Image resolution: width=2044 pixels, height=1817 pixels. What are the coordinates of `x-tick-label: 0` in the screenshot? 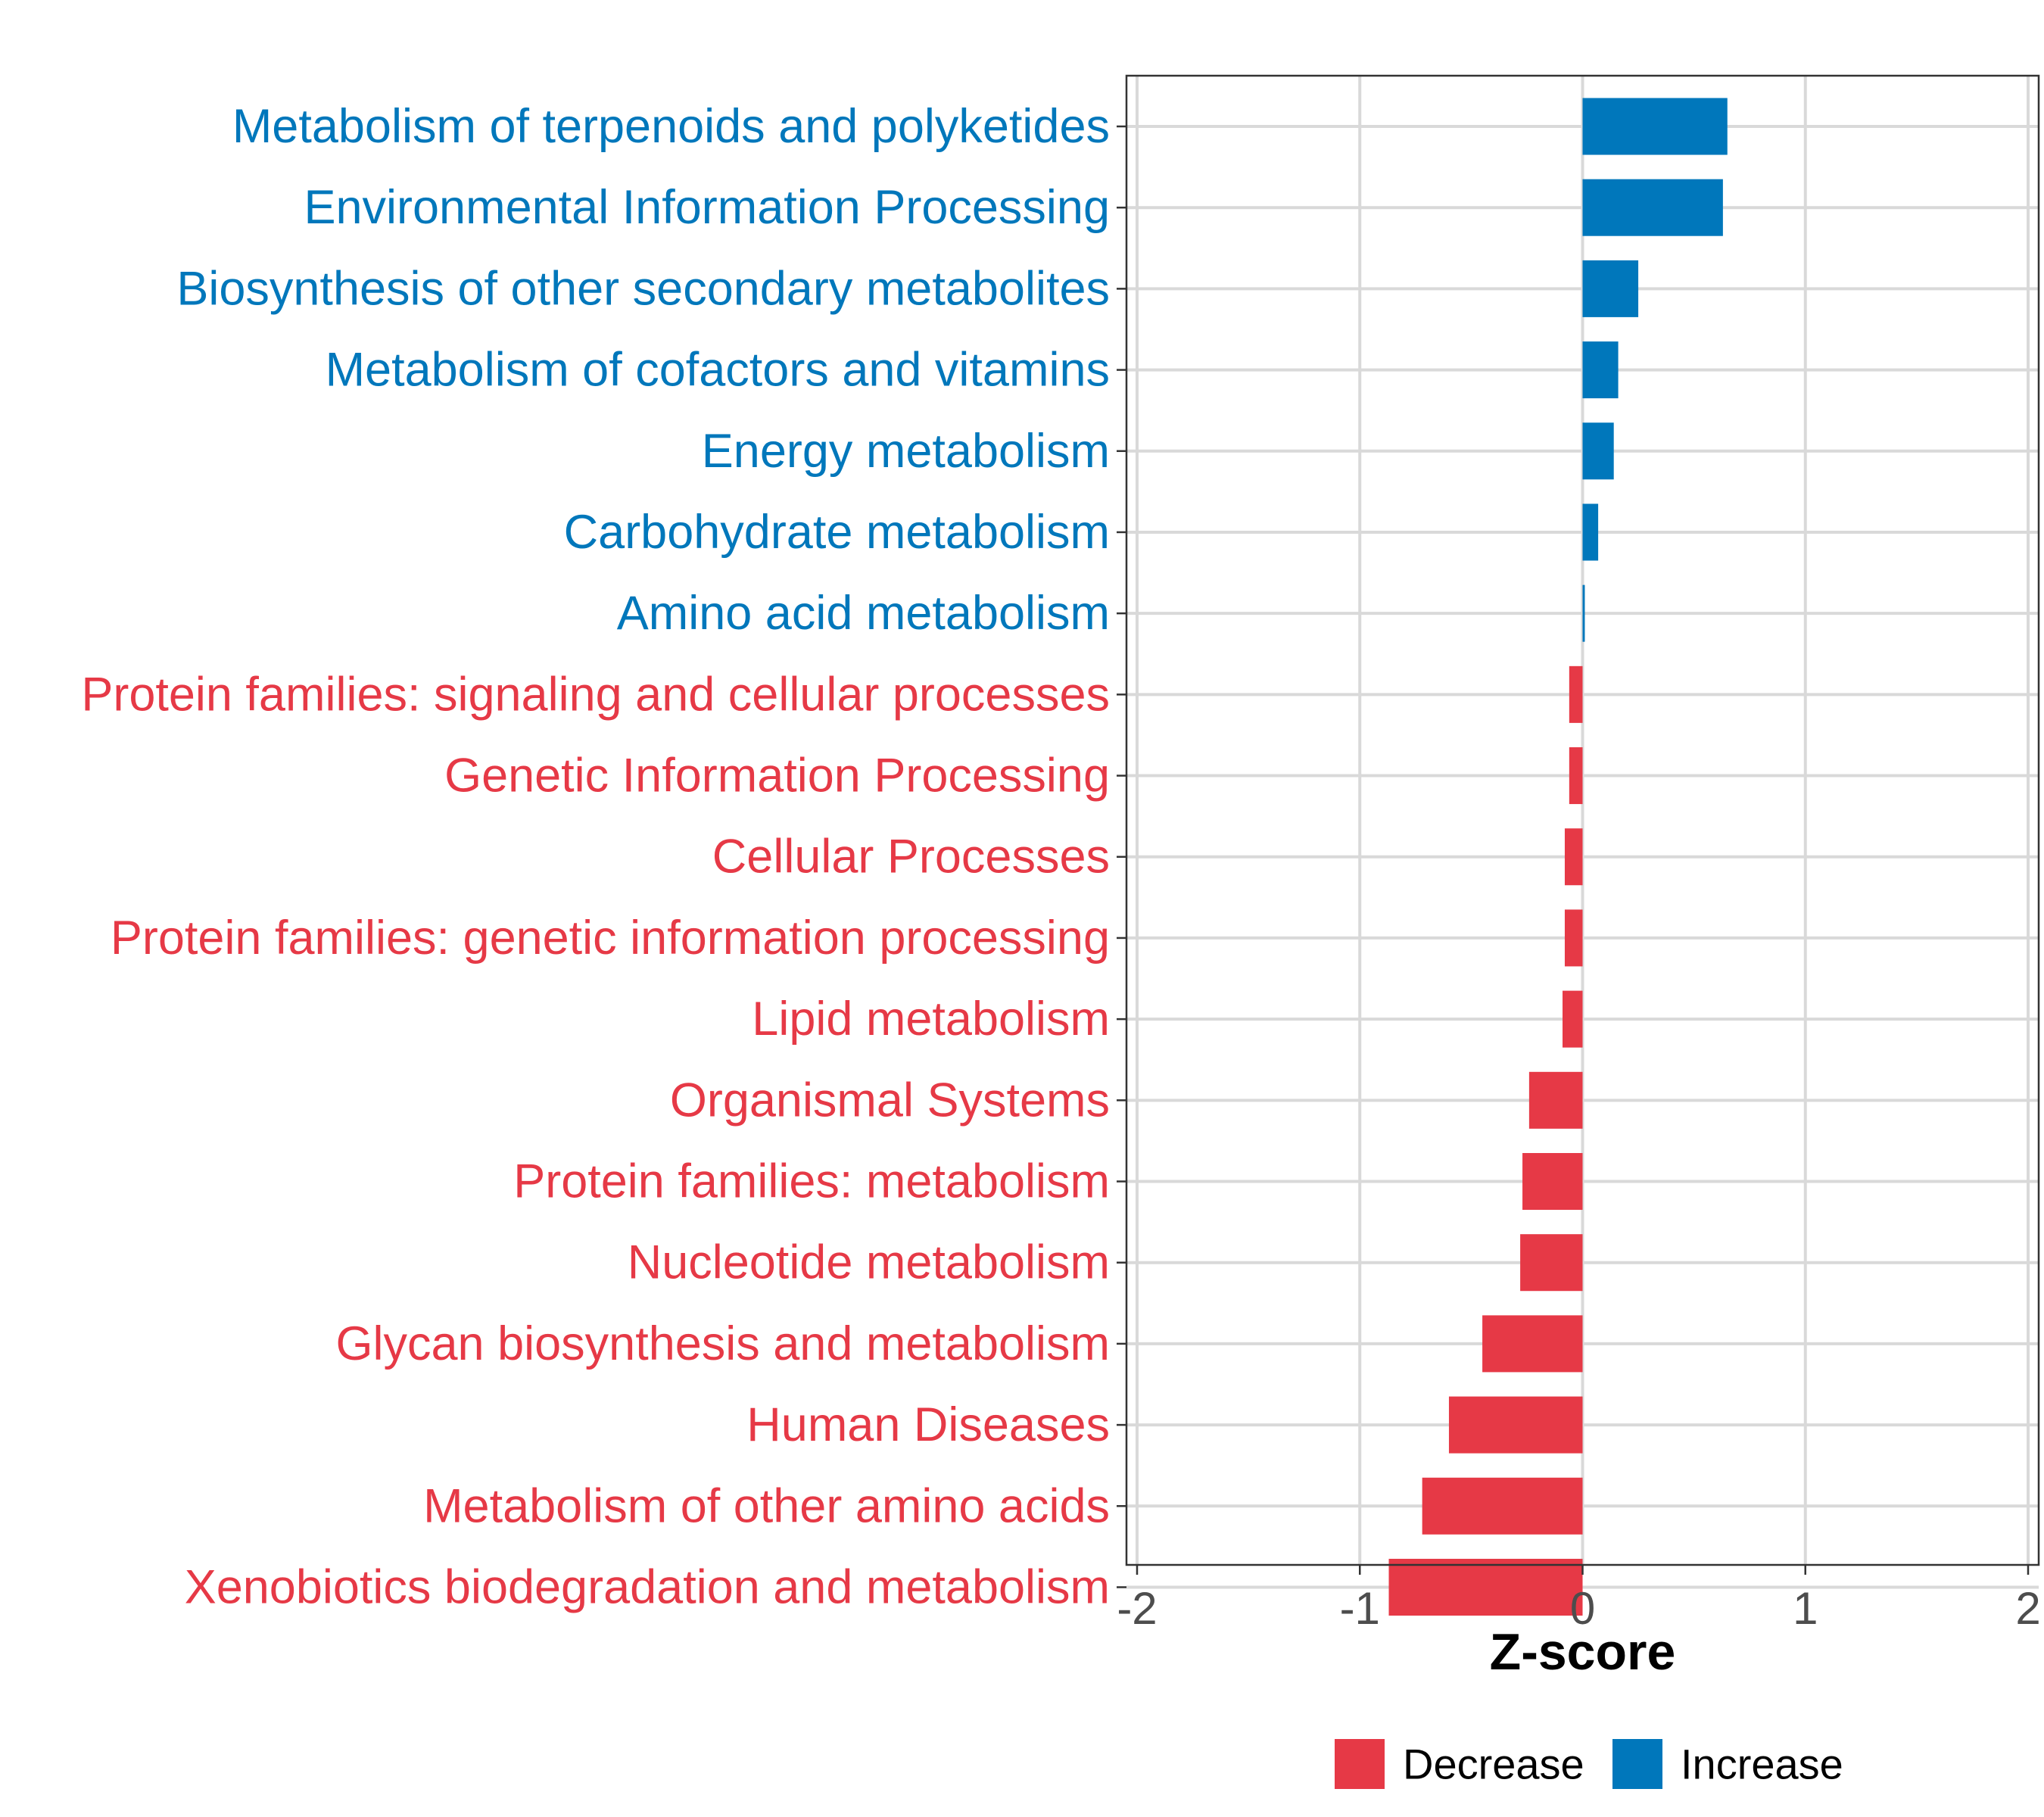 It's located at (1582, 1608).